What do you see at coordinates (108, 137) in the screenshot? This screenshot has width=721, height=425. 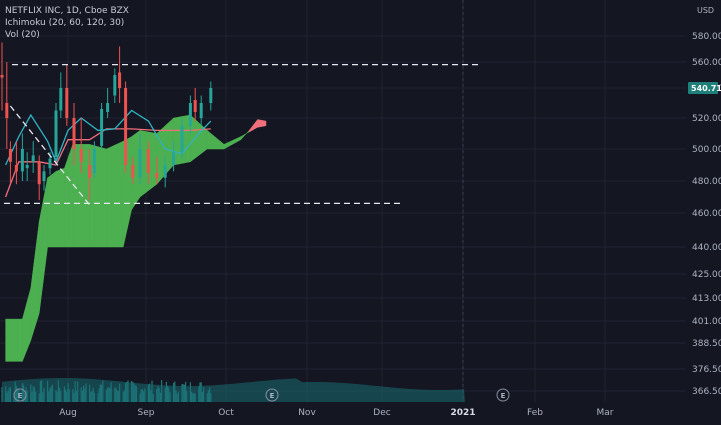 I see `conversion-line` at bounding box center [108, 137].